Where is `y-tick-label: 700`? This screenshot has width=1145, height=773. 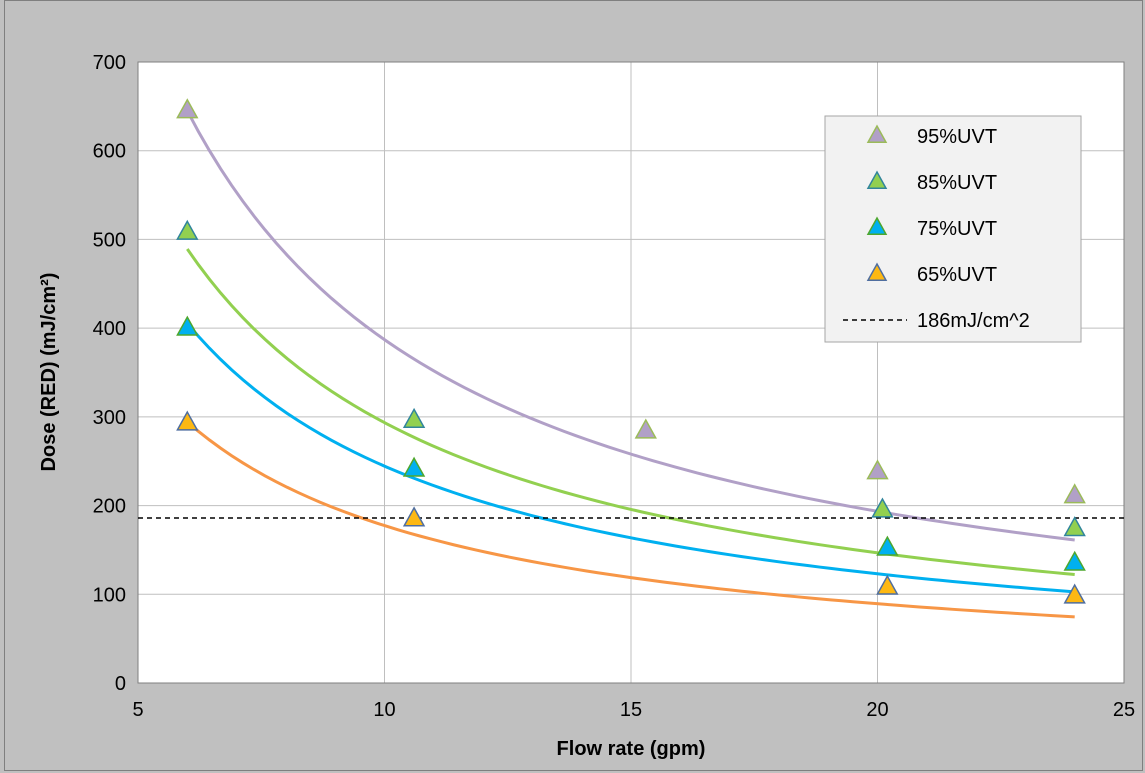 y-tick-label: 700 is located at coordinates (109, 63).